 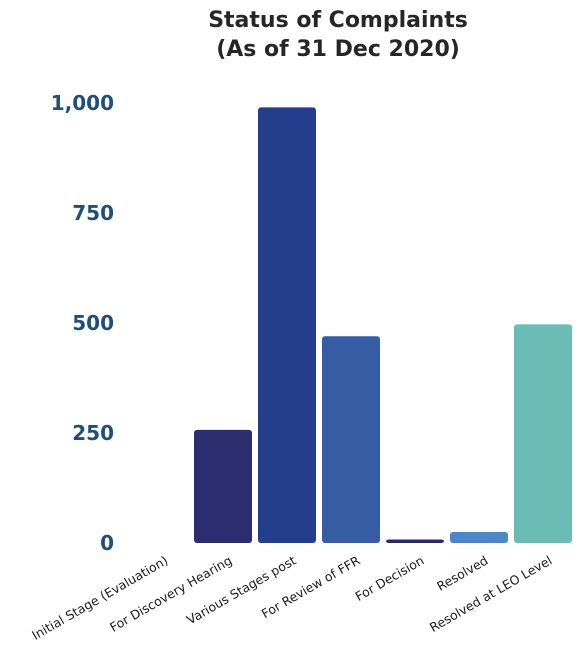 What do you see at coordinates (170, 594) in the screenshot?
I see `x-tick-label: For Discovery Hearing` at bounding box center [170, 594].